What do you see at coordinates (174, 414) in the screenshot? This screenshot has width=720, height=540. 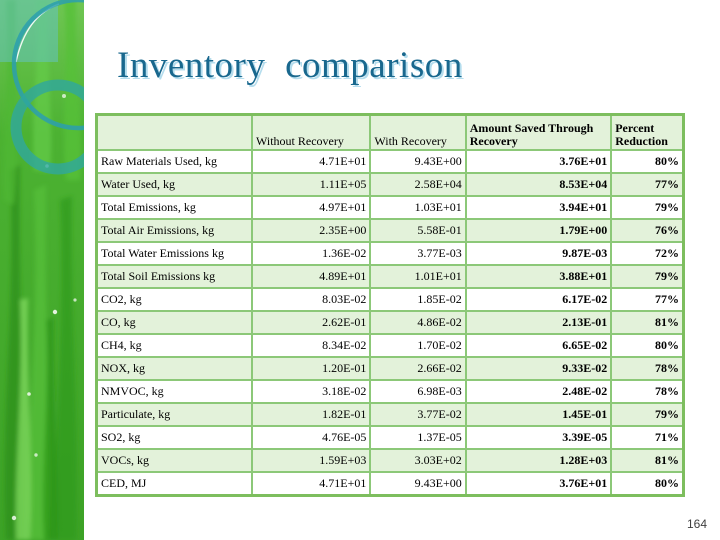 I see `row-label-cell: Particulate, kg` at bounding box center [174, 414].